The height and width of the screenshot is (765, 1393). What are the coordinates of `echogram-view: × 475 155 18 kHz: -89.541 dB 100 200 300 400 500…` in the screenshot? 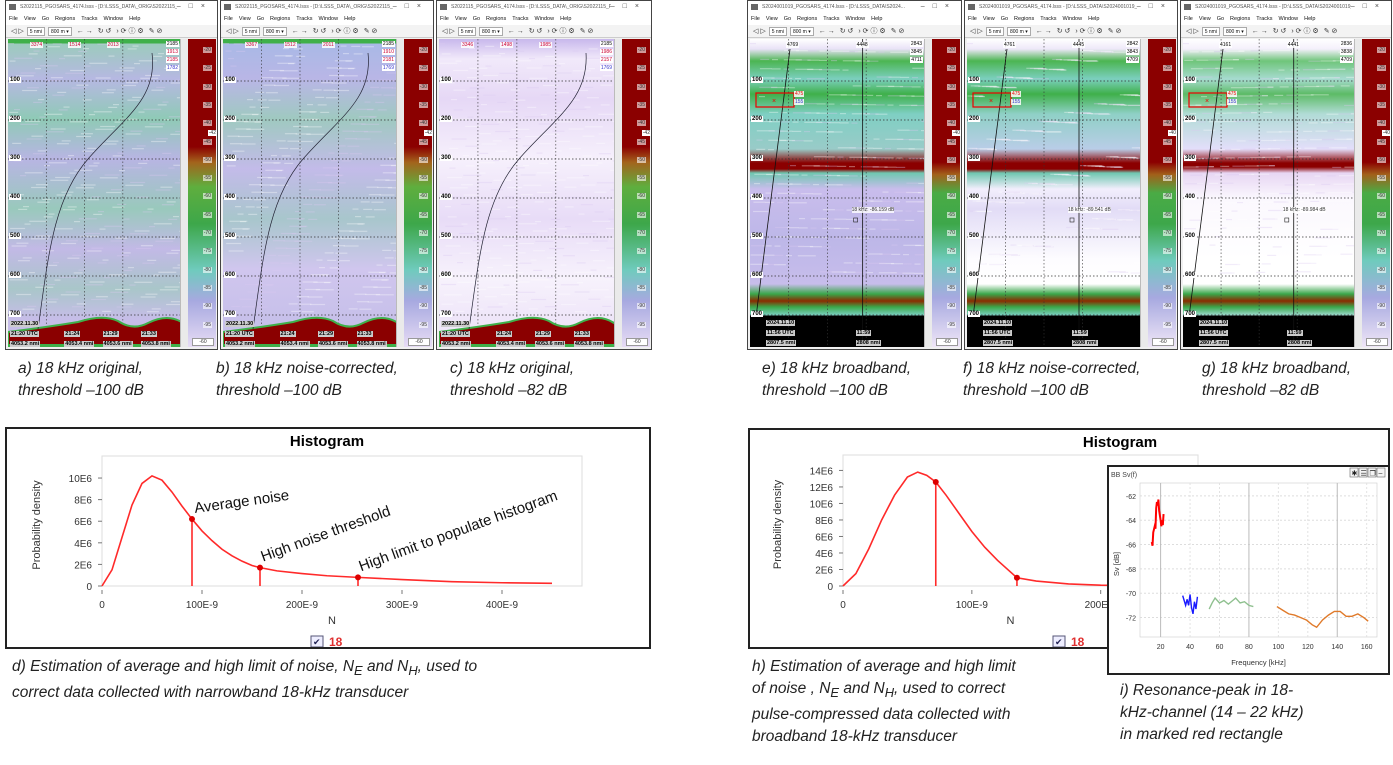 It's located at (1053, 193).